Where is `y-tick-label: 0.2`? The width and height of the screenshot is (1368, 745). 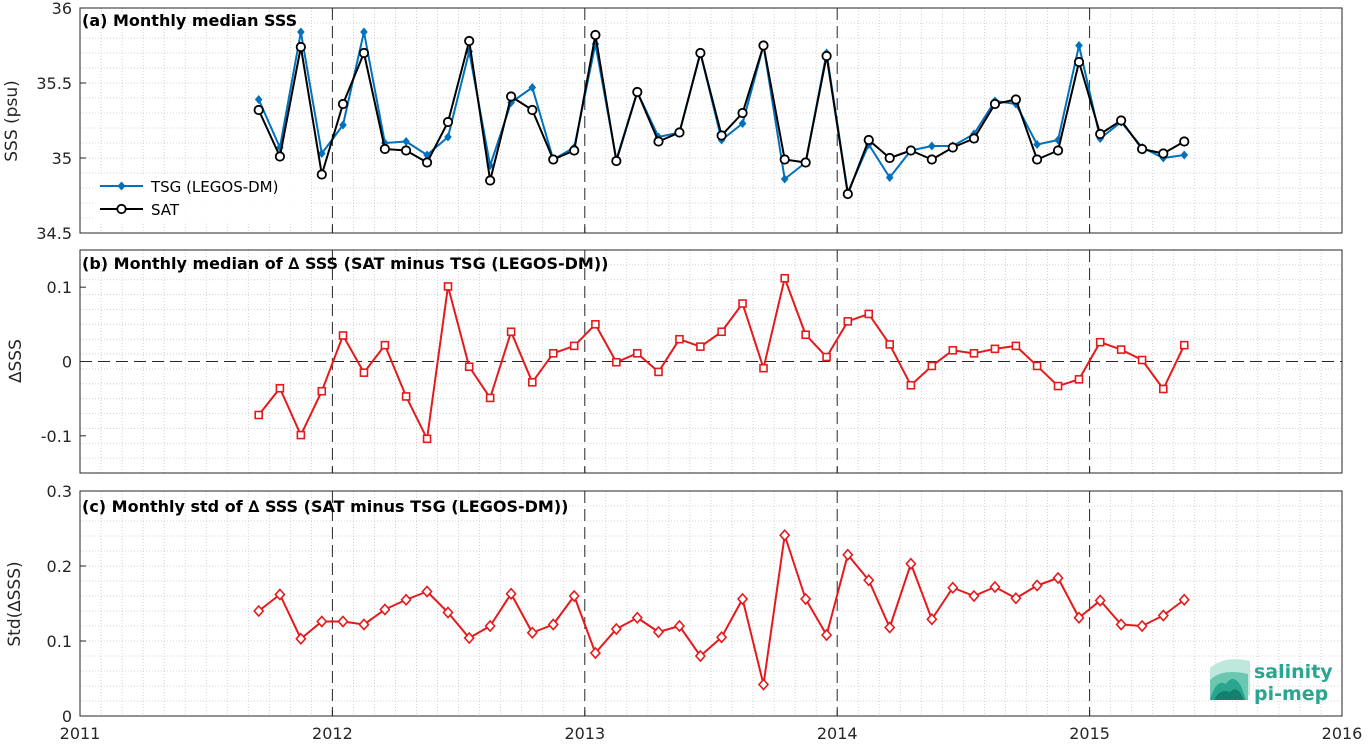 y-tick-label: 0.2 is located at coordinates (59, 566).